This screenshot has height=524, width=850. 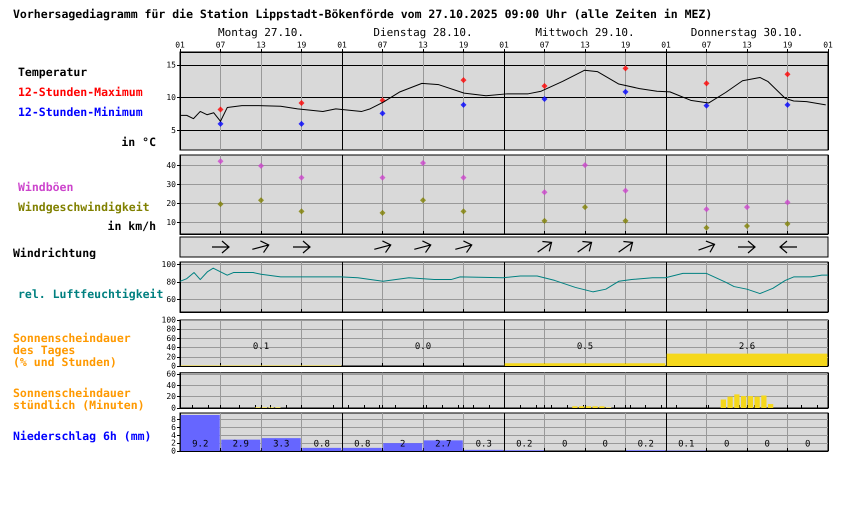 What do you see at coordinates (72, 350) in the screenshot?
I see `text: Sonnenscheindauer des Tages (% und Stunden)` at bounding box center [72, 350].